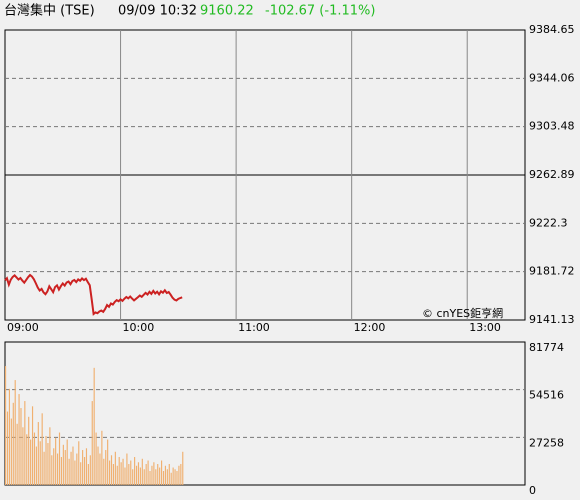 The width and height of the screenshot is (580, 500). Describe the element at coordinates (552, 77) in the screenshot. I see `y-tick-label: 9344.06` at that location.